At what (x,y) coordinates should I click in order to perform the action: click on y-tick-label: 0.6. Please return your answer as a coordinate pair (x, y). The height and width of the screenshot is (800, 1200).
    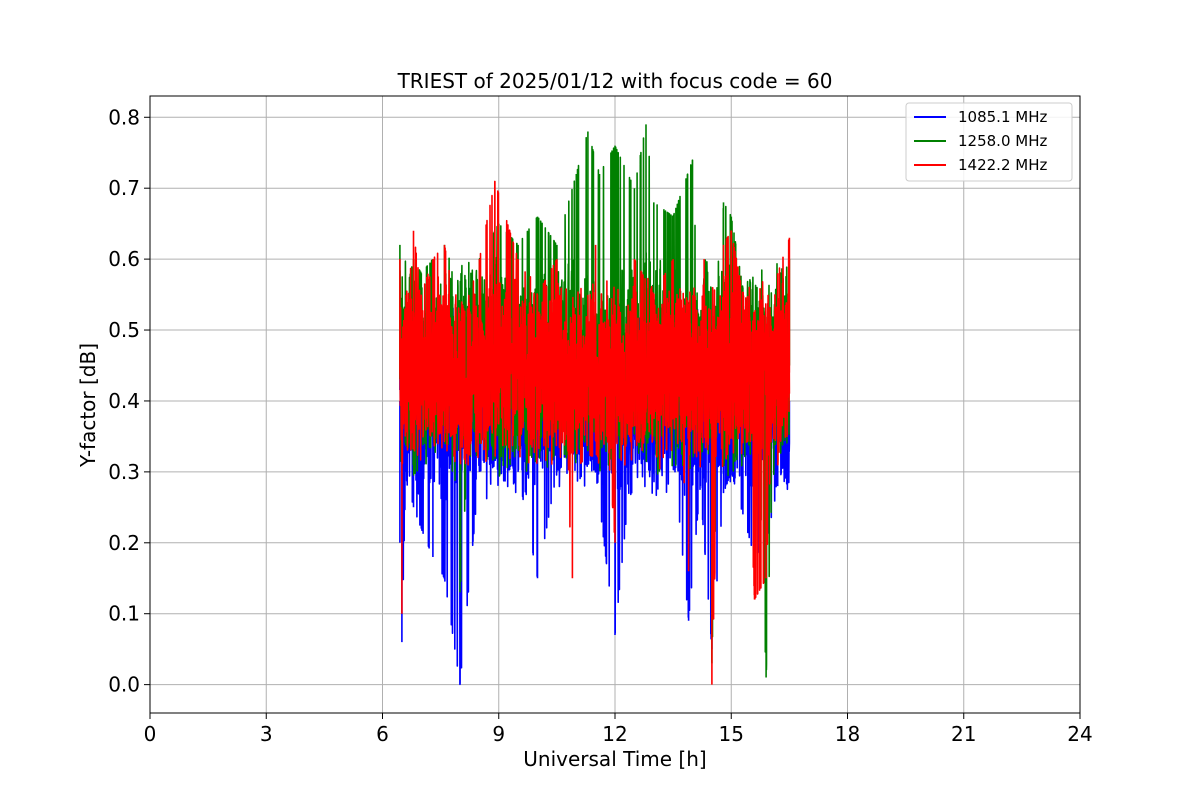
    Looking at the image, I should click on (124, 259).